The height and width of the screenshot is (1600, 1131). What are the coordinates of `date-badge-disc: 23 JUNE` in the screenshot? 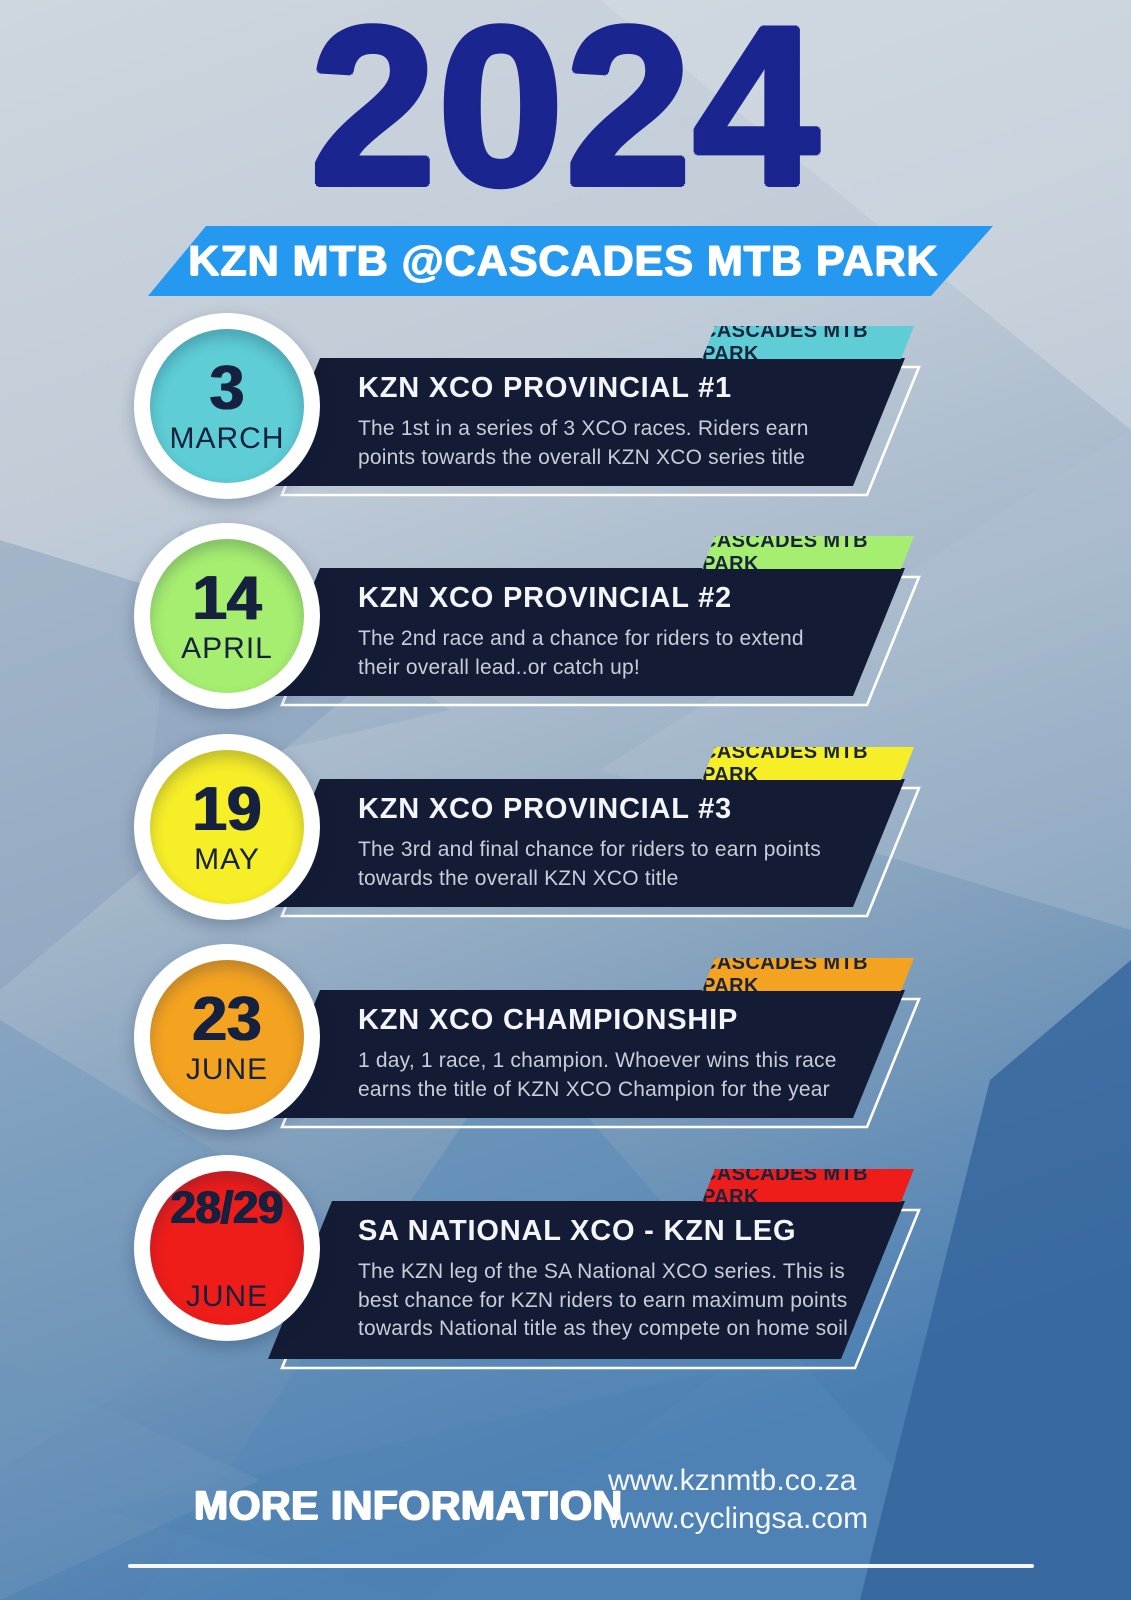 It's located at (227, 1037).